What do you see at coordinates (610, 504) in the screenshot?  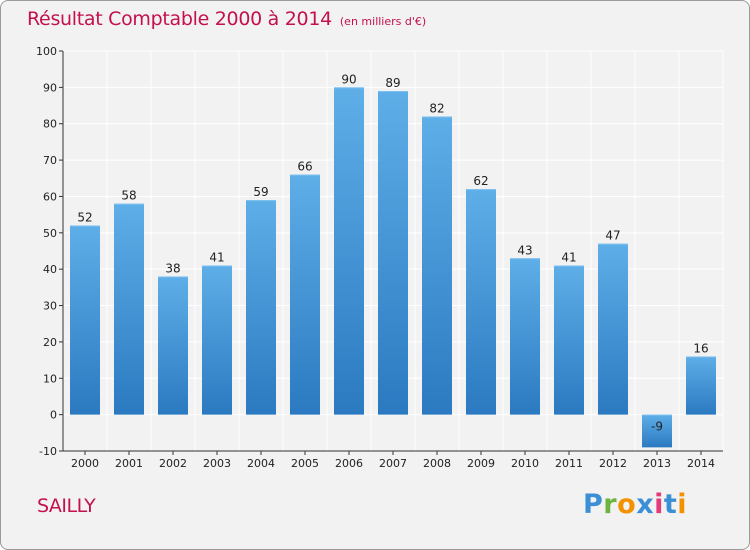 I see `logo-letter: r` at bounding box center [610, 504].